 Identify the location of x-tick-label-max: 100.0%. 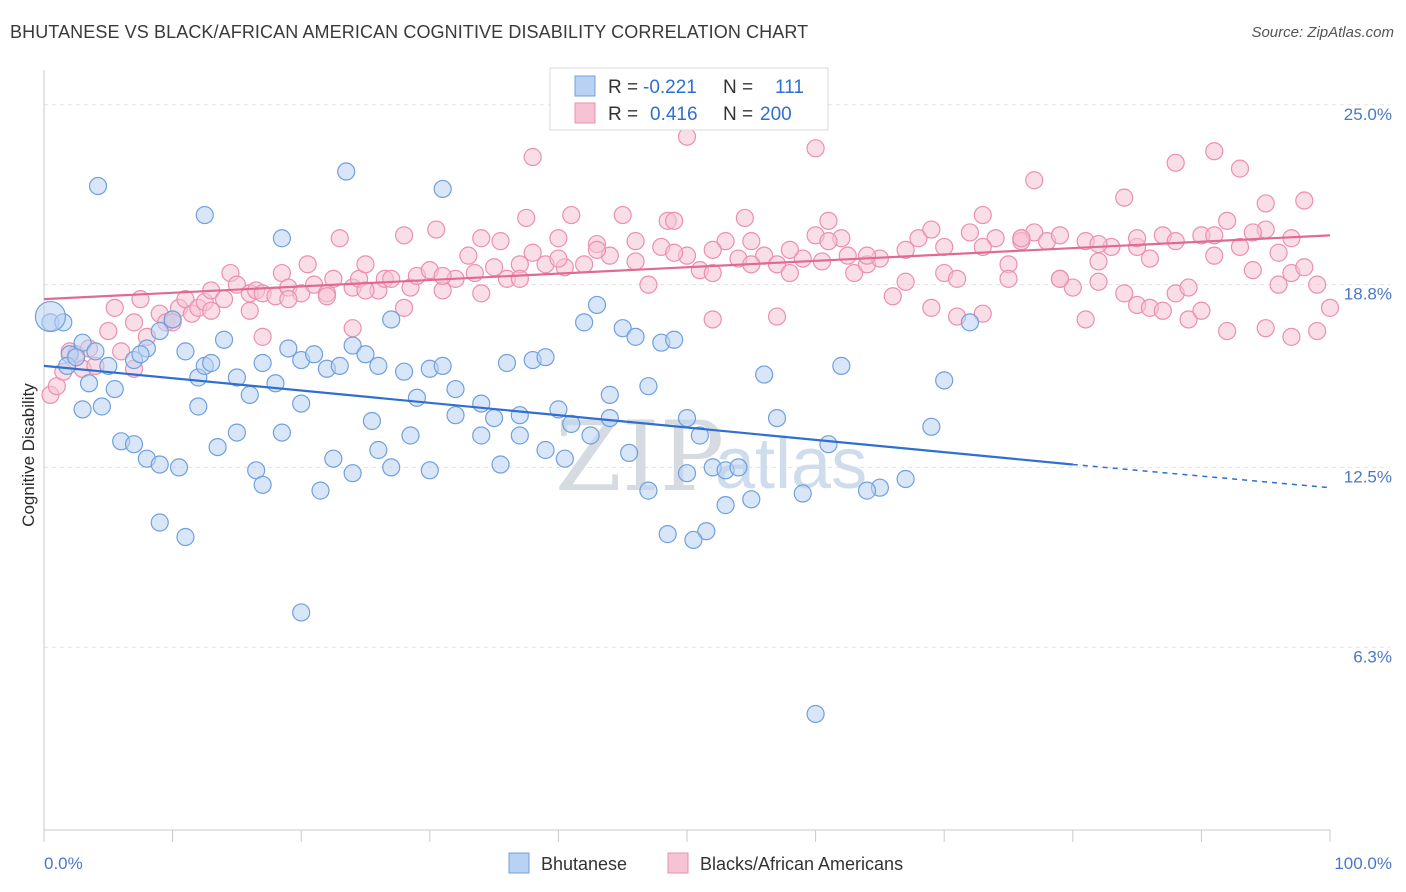
(1363, 863).